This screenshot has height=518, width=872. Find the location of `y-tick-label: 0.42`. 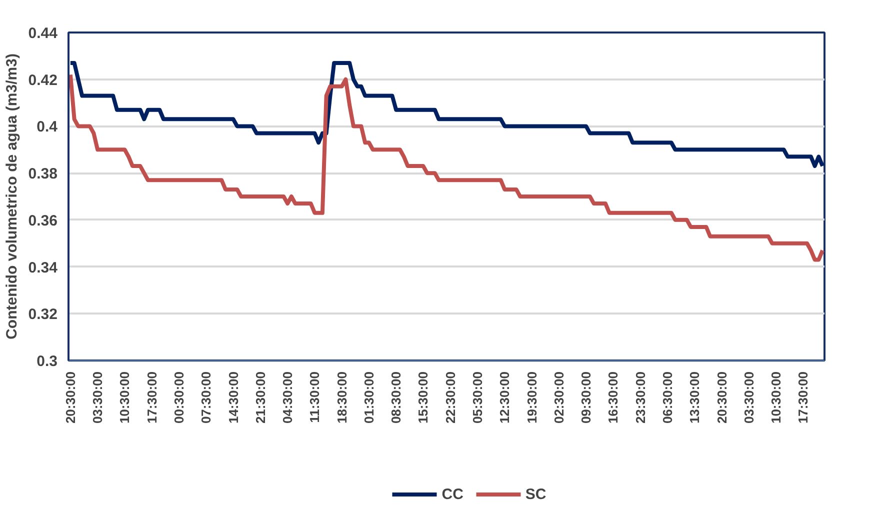

y-tick-label: 0.42 is located at coordinates (43, 80).